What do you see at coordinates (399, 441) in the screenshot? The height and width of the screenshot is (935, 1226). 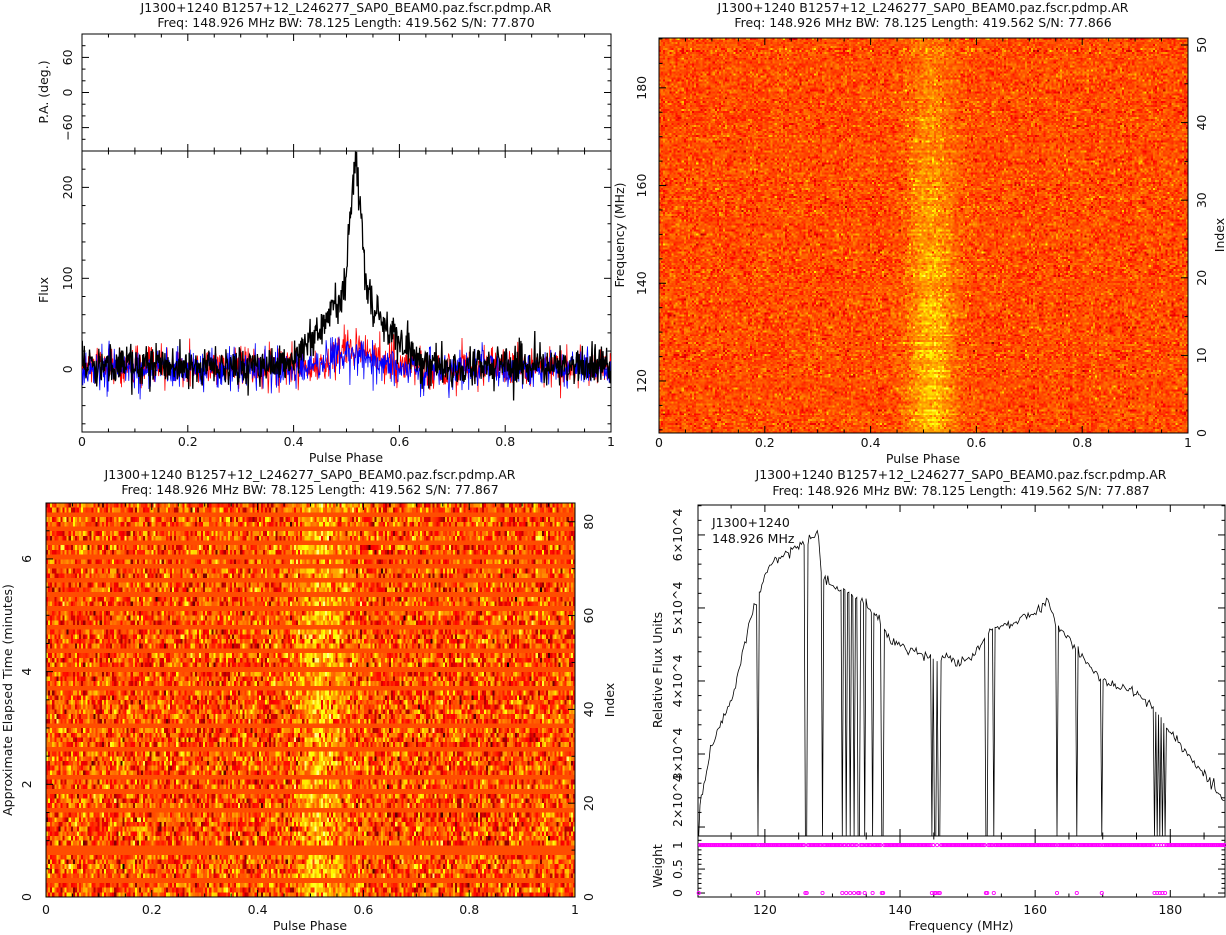 I see `profile-x-tick-label: 0.6` at bounding box center [399, 441].